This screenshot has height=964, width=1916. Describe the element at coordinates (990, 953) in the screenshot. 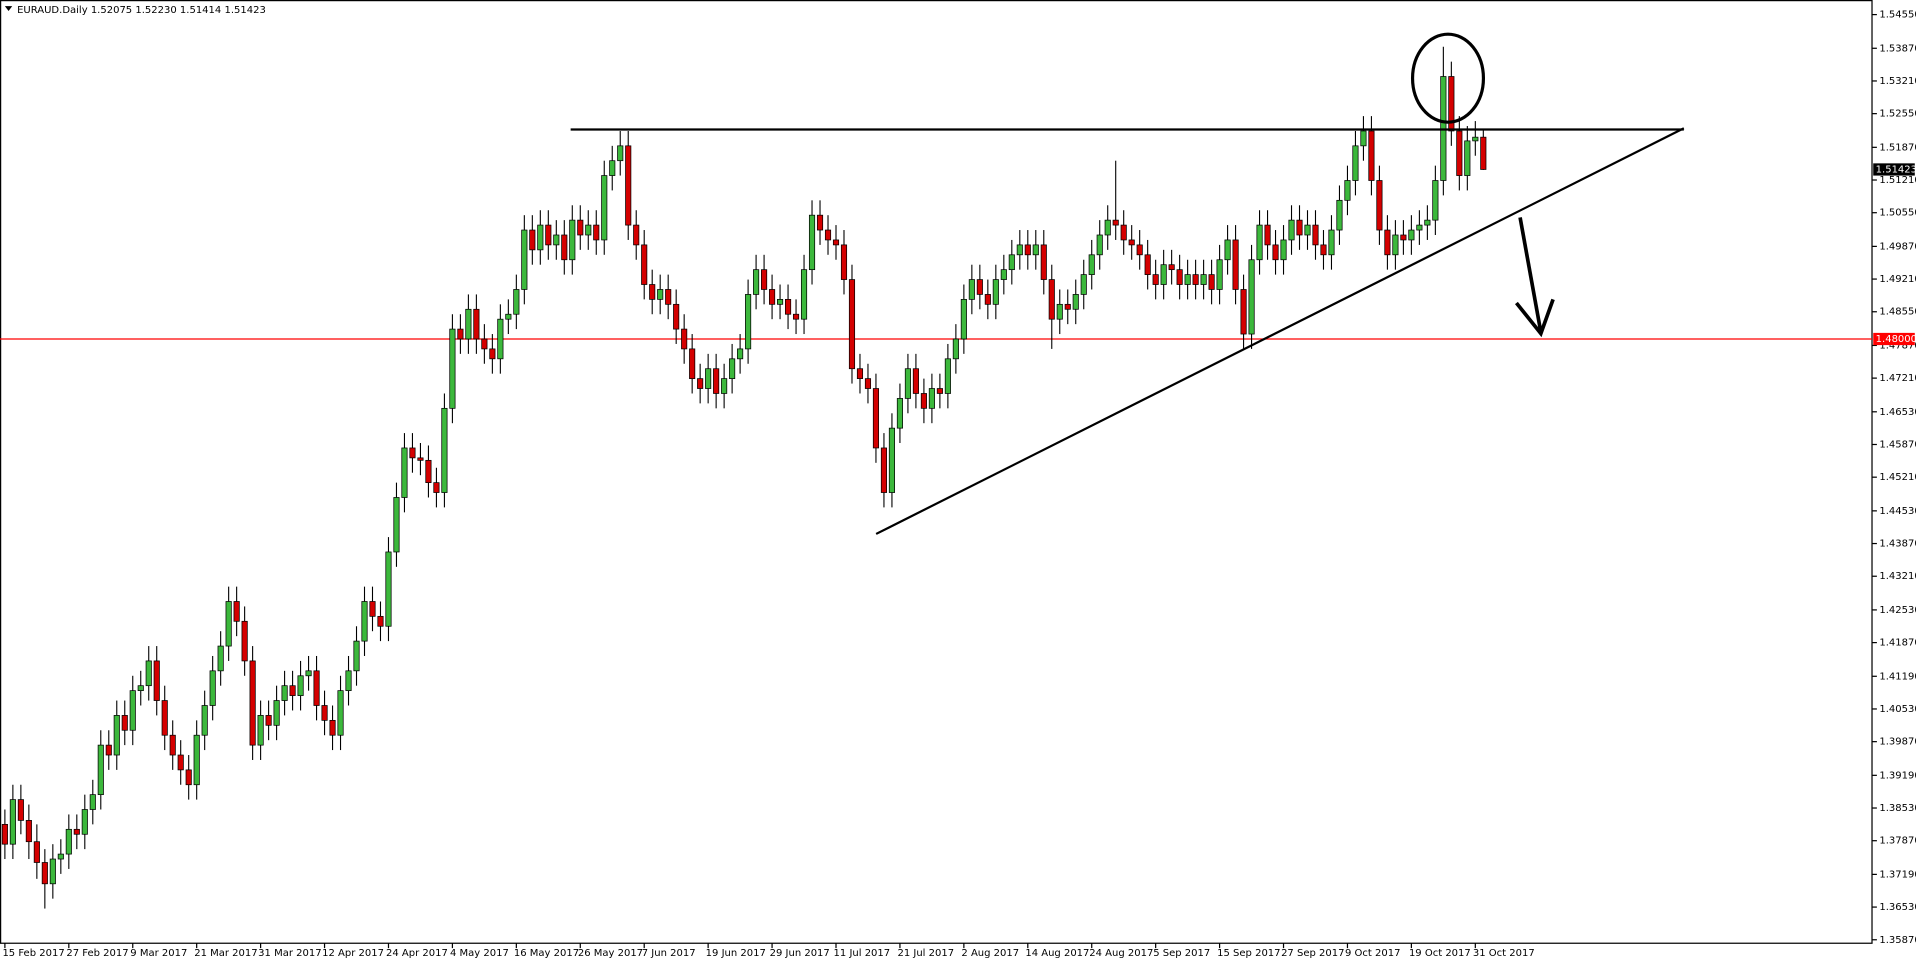

I see `x-tick-label: 2 Aug 2017` at that location.